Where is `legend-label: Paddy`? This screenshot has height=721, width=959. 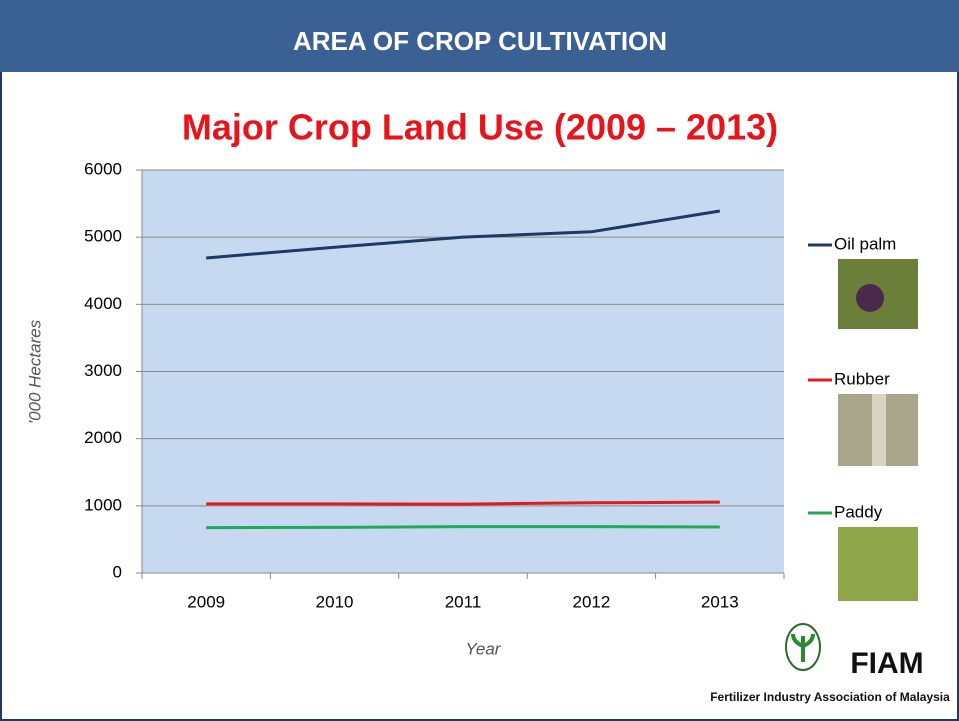
legend-label: Paddy is located at coordinates (858, 511).